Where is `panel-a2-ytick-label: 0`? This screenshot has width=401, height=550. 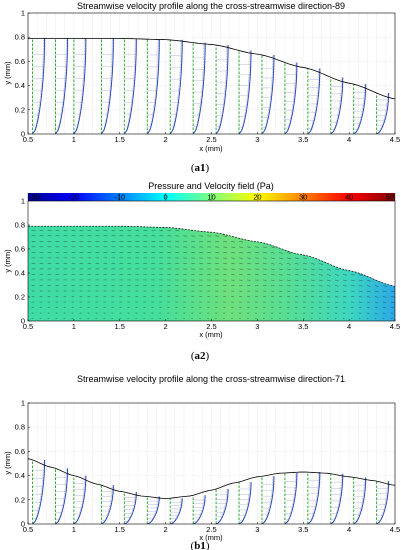
panel-a2-ytick-label: 0 is located at coordinates (23, 321).